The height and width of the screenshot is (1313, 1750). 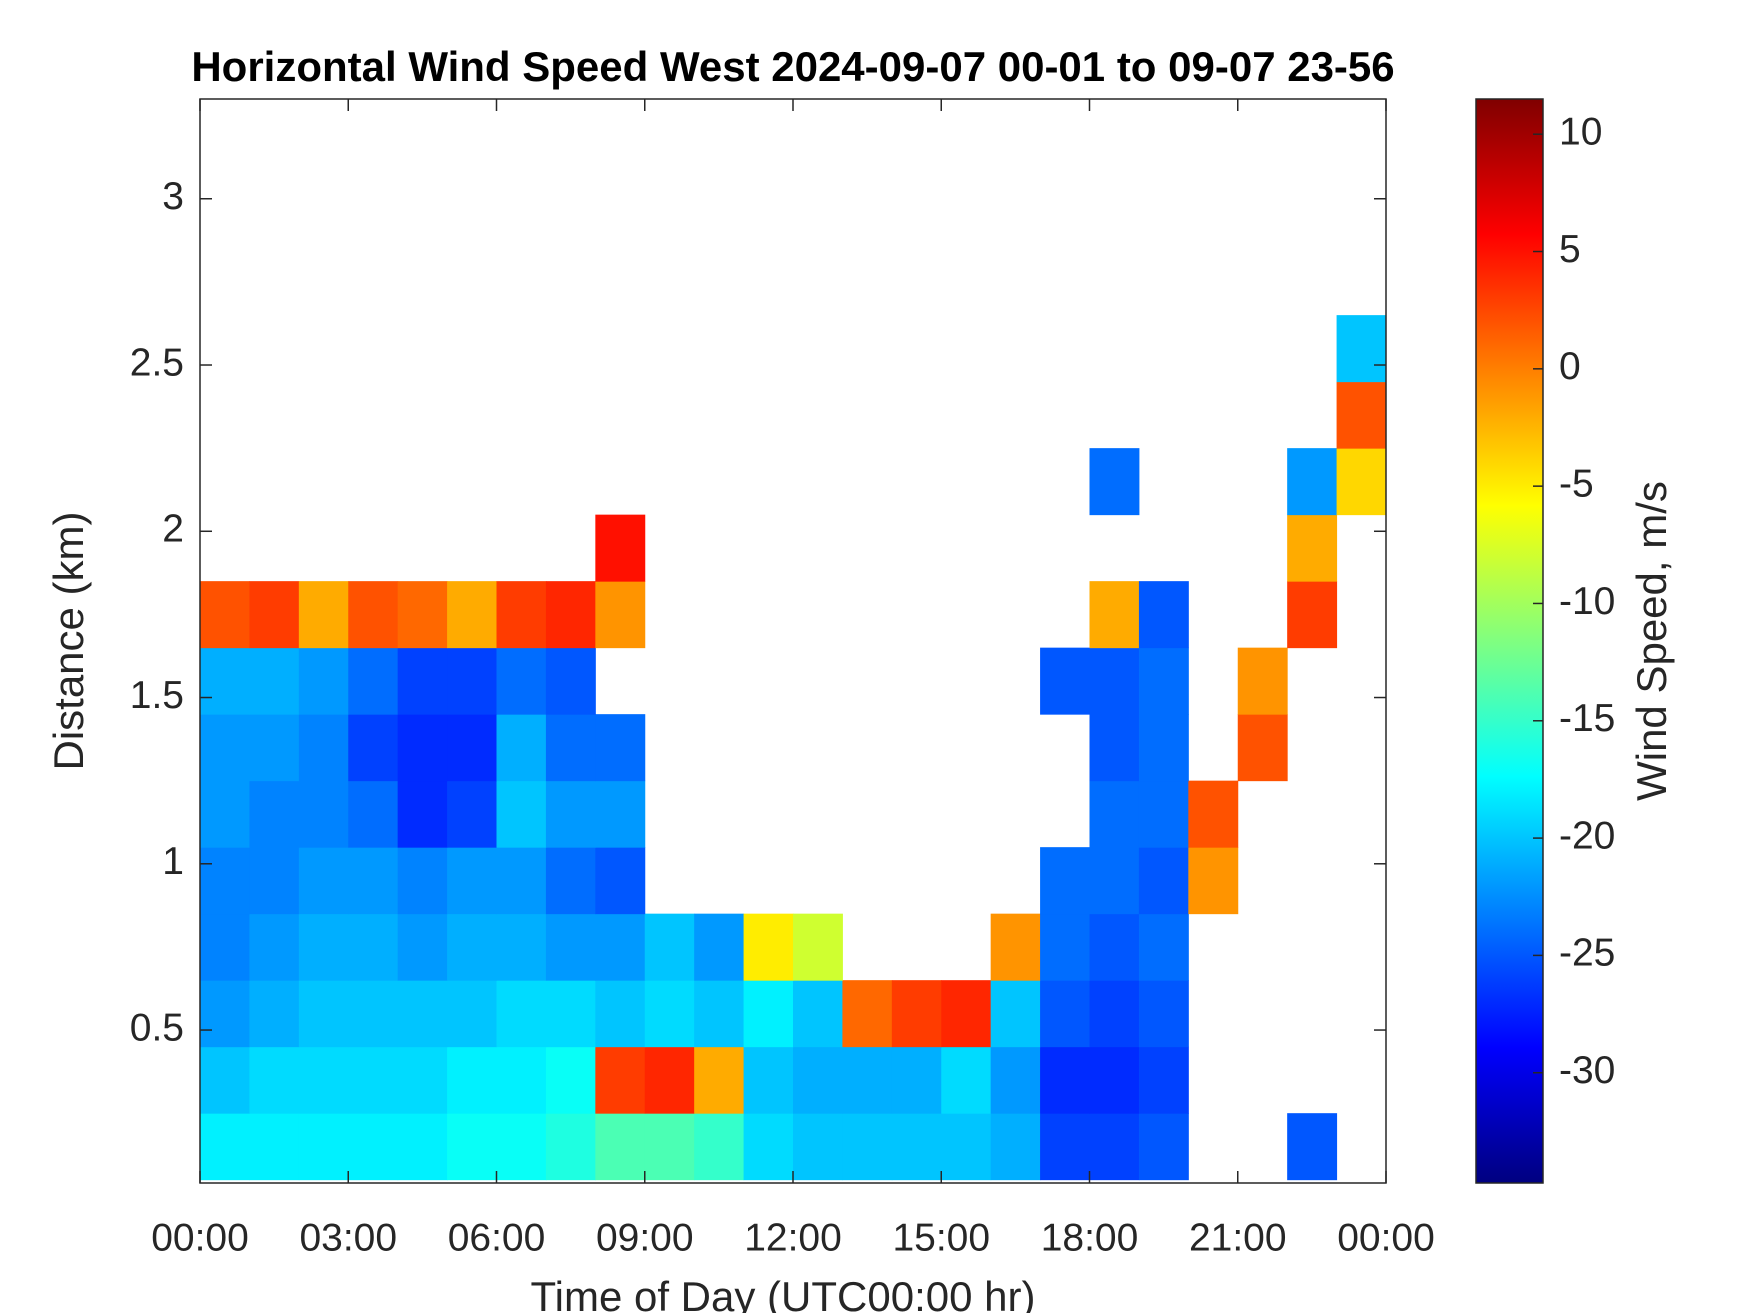 What do you see at coordinates (1509, 641) in the screenshot?
I see `colorbar` at bounding box center [1509, 641].